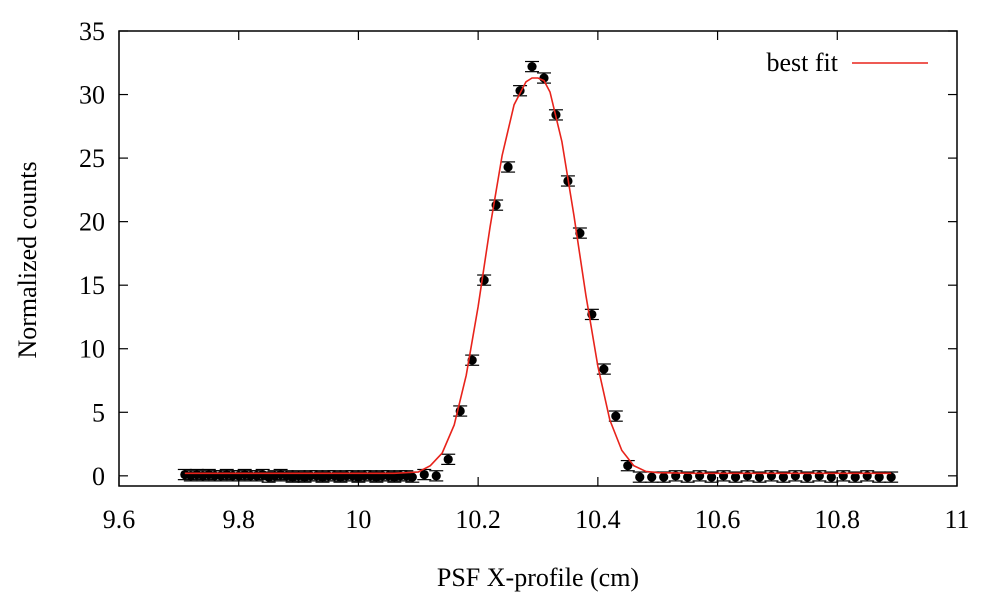  What do you see at coordinates (847, 62) in the screenshot?
I see `legend: best fit` at bounding box center [847, 62].